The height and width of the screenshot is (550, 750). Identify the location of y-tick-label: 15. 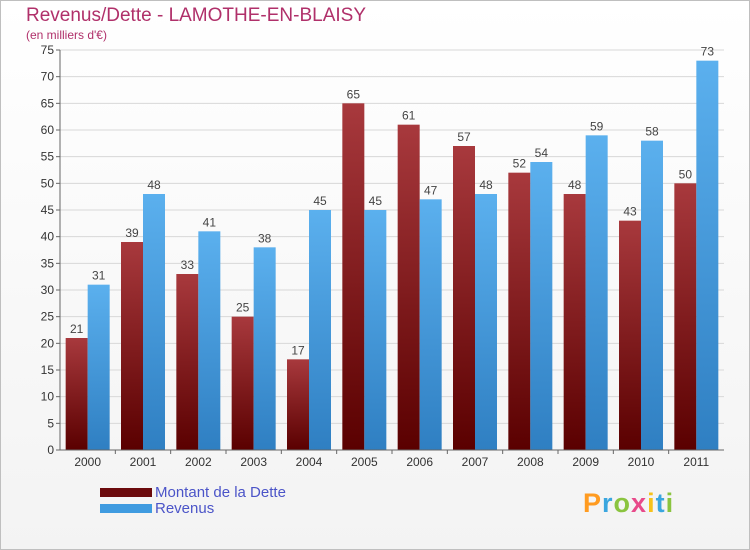
(48, 370).